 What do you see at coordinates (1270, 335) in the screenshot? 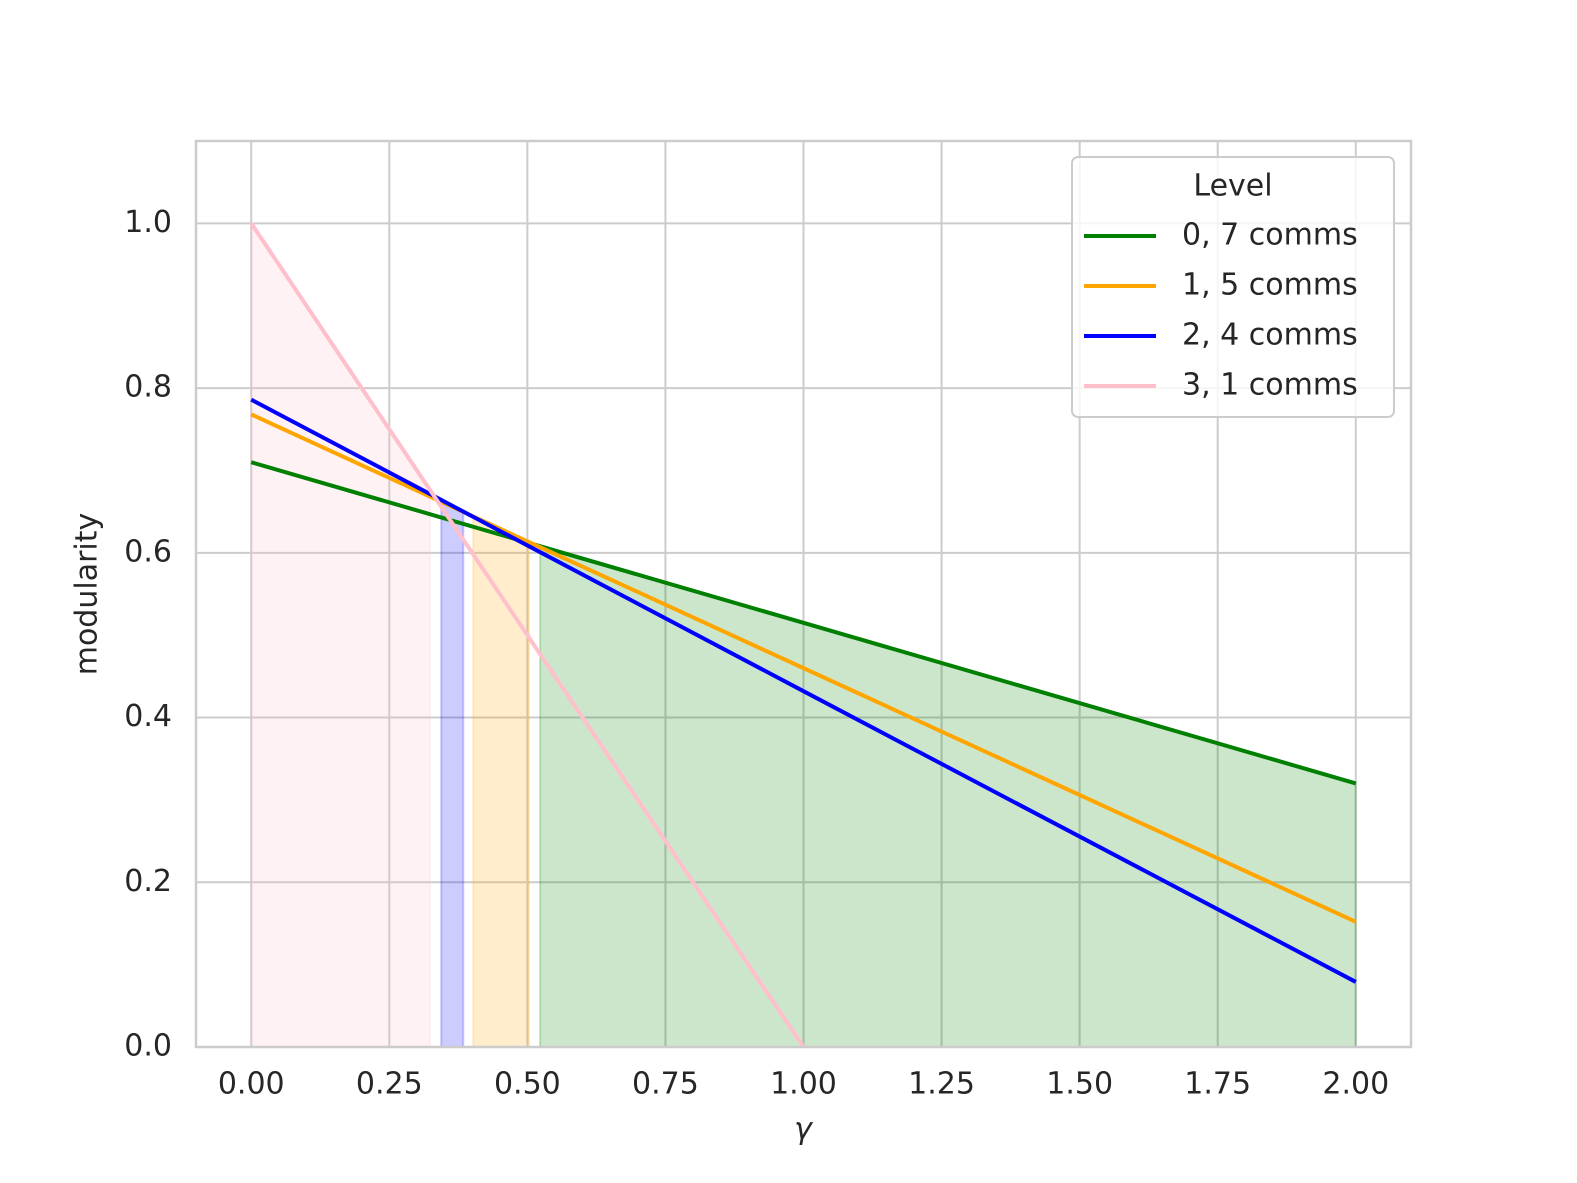
I see `legend-label: 2, 4 comms` at bounding box center [1270, 335].